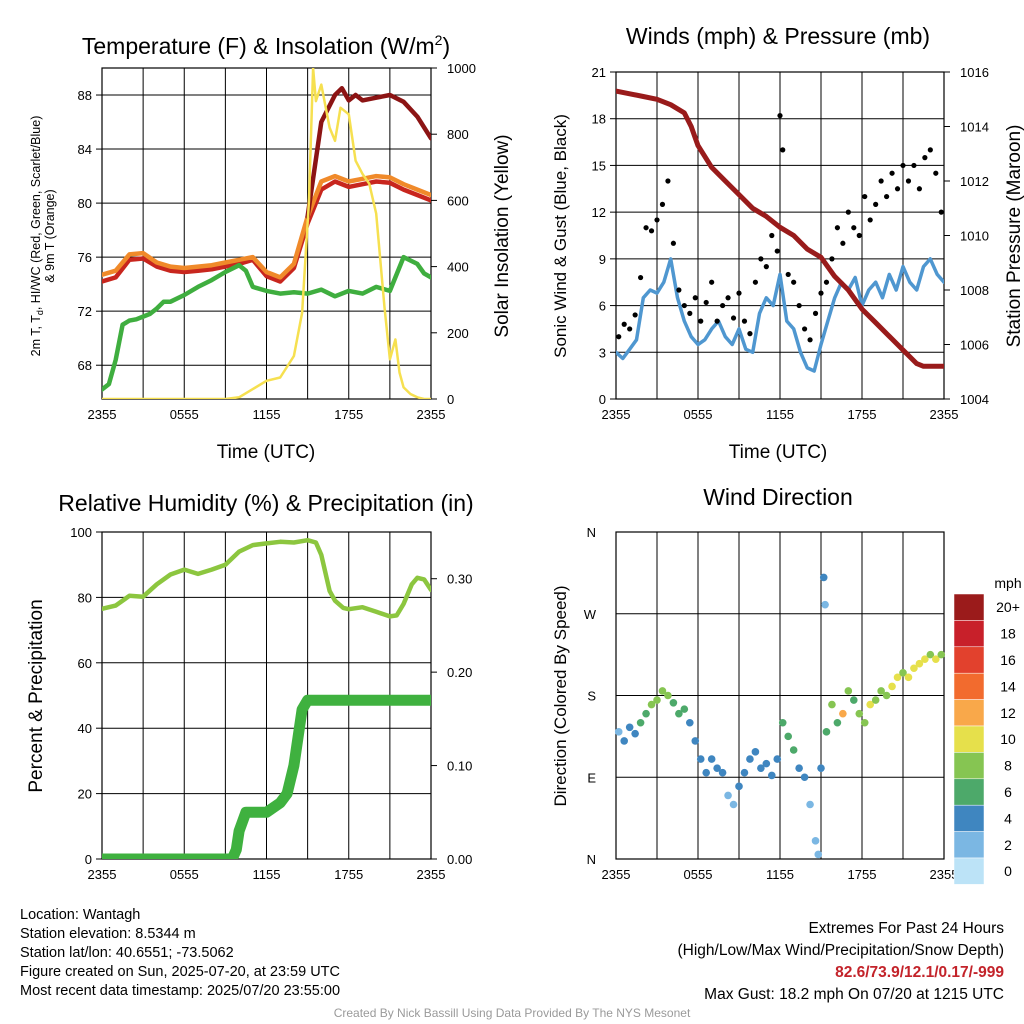 This screenshot has height=1024, width=1024. What do you see at coordinates (974, 127) in the screenshot?
I see `winds-ytick-right-label: 1014` at bounding box center [974, 127].